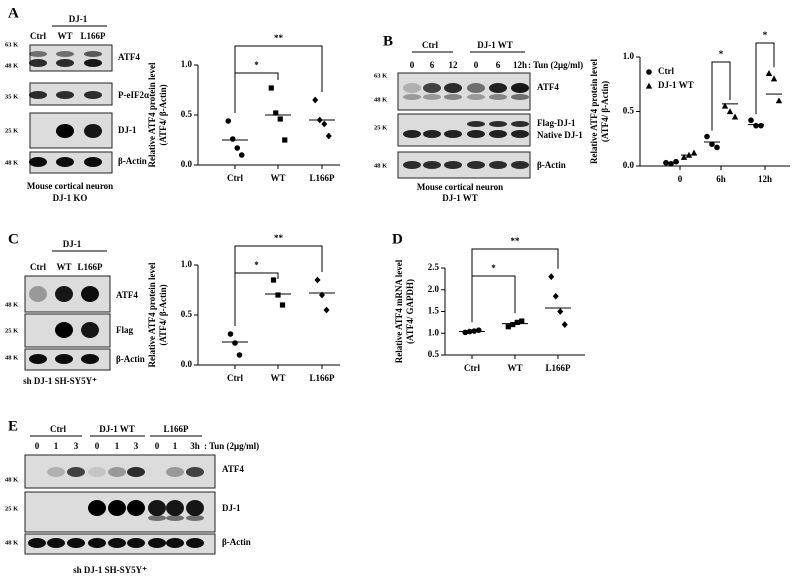 The width and height of the screenshot is (797, 576). What do you see at coordinates (560, 135) in the screenshot?
I see `band-label: Native DJ-1` at bounding box center [560, 135].